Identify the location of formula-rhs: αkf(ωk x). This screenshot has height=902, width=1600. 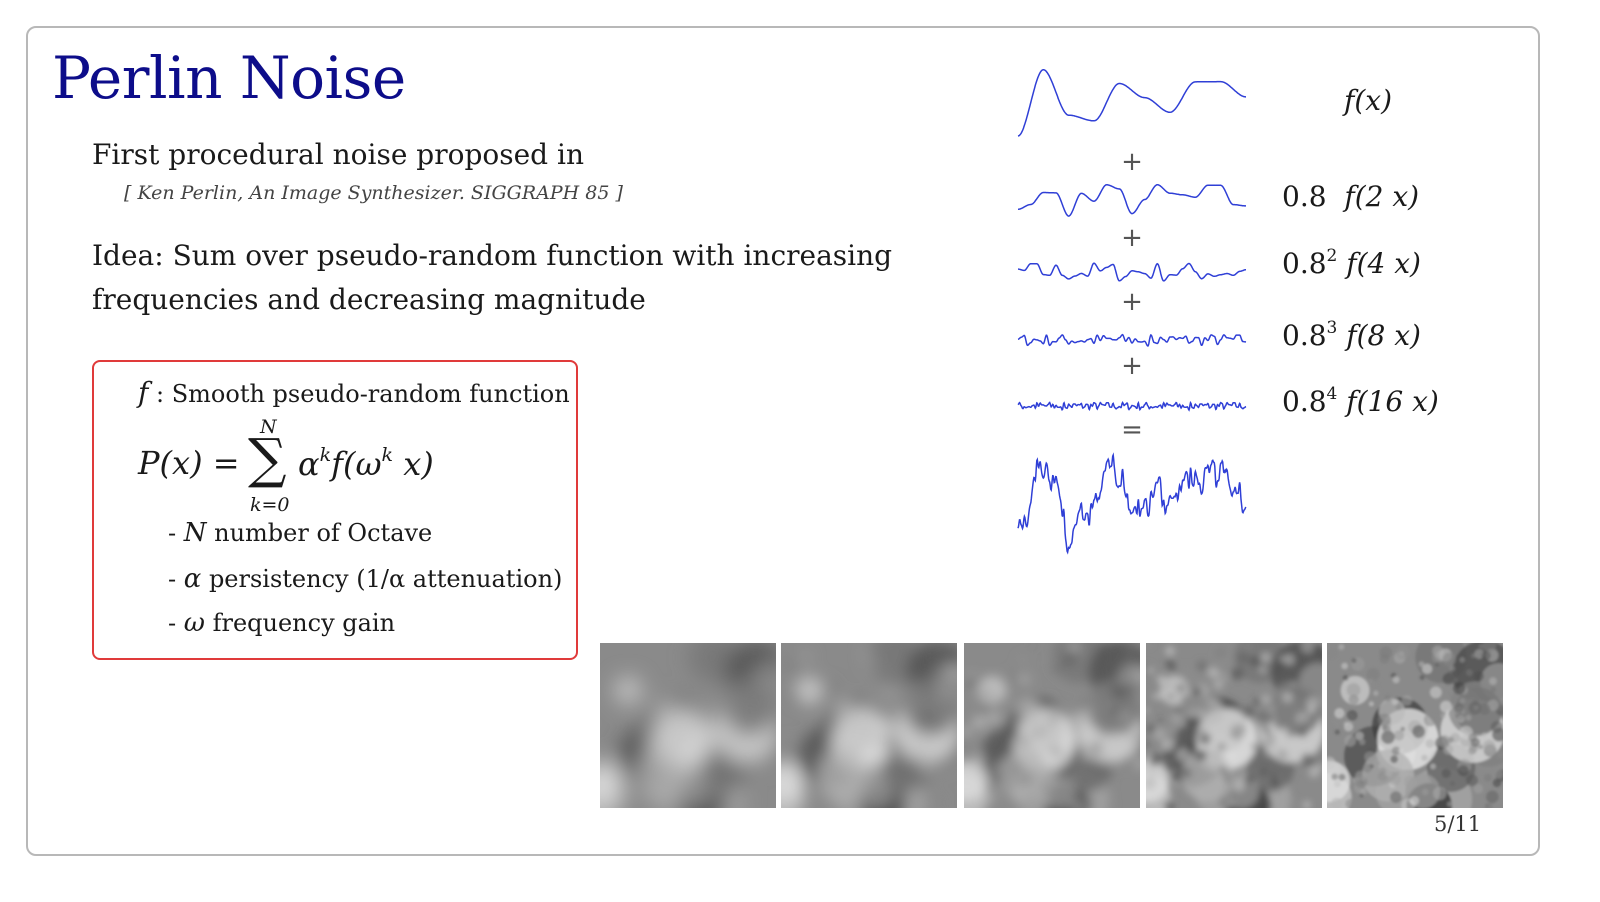
(366, 463).